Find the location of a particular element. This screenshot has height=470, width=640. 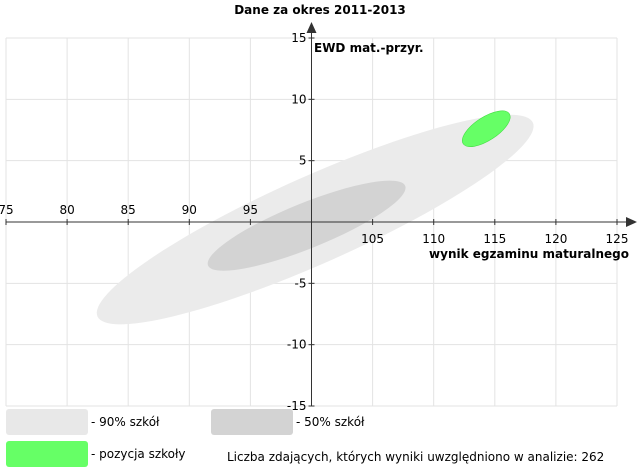

ellipse-50-percent is located at coordinates (306, 225).